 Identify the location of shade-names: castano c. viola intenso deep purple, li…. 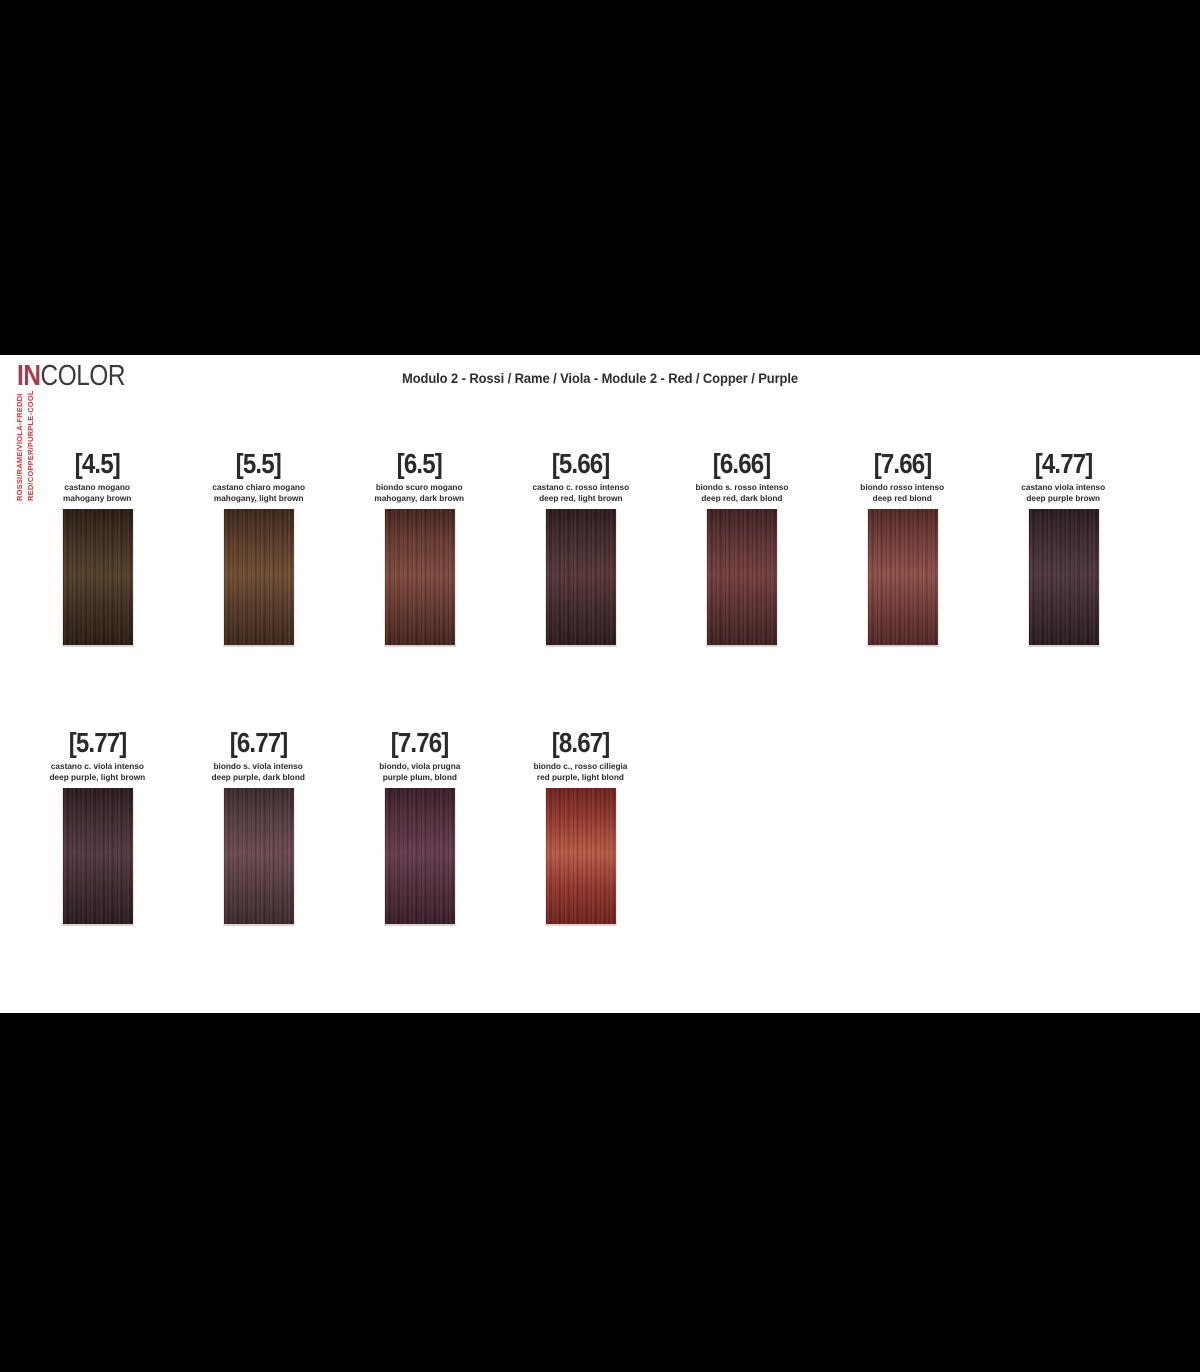
(97, 772).